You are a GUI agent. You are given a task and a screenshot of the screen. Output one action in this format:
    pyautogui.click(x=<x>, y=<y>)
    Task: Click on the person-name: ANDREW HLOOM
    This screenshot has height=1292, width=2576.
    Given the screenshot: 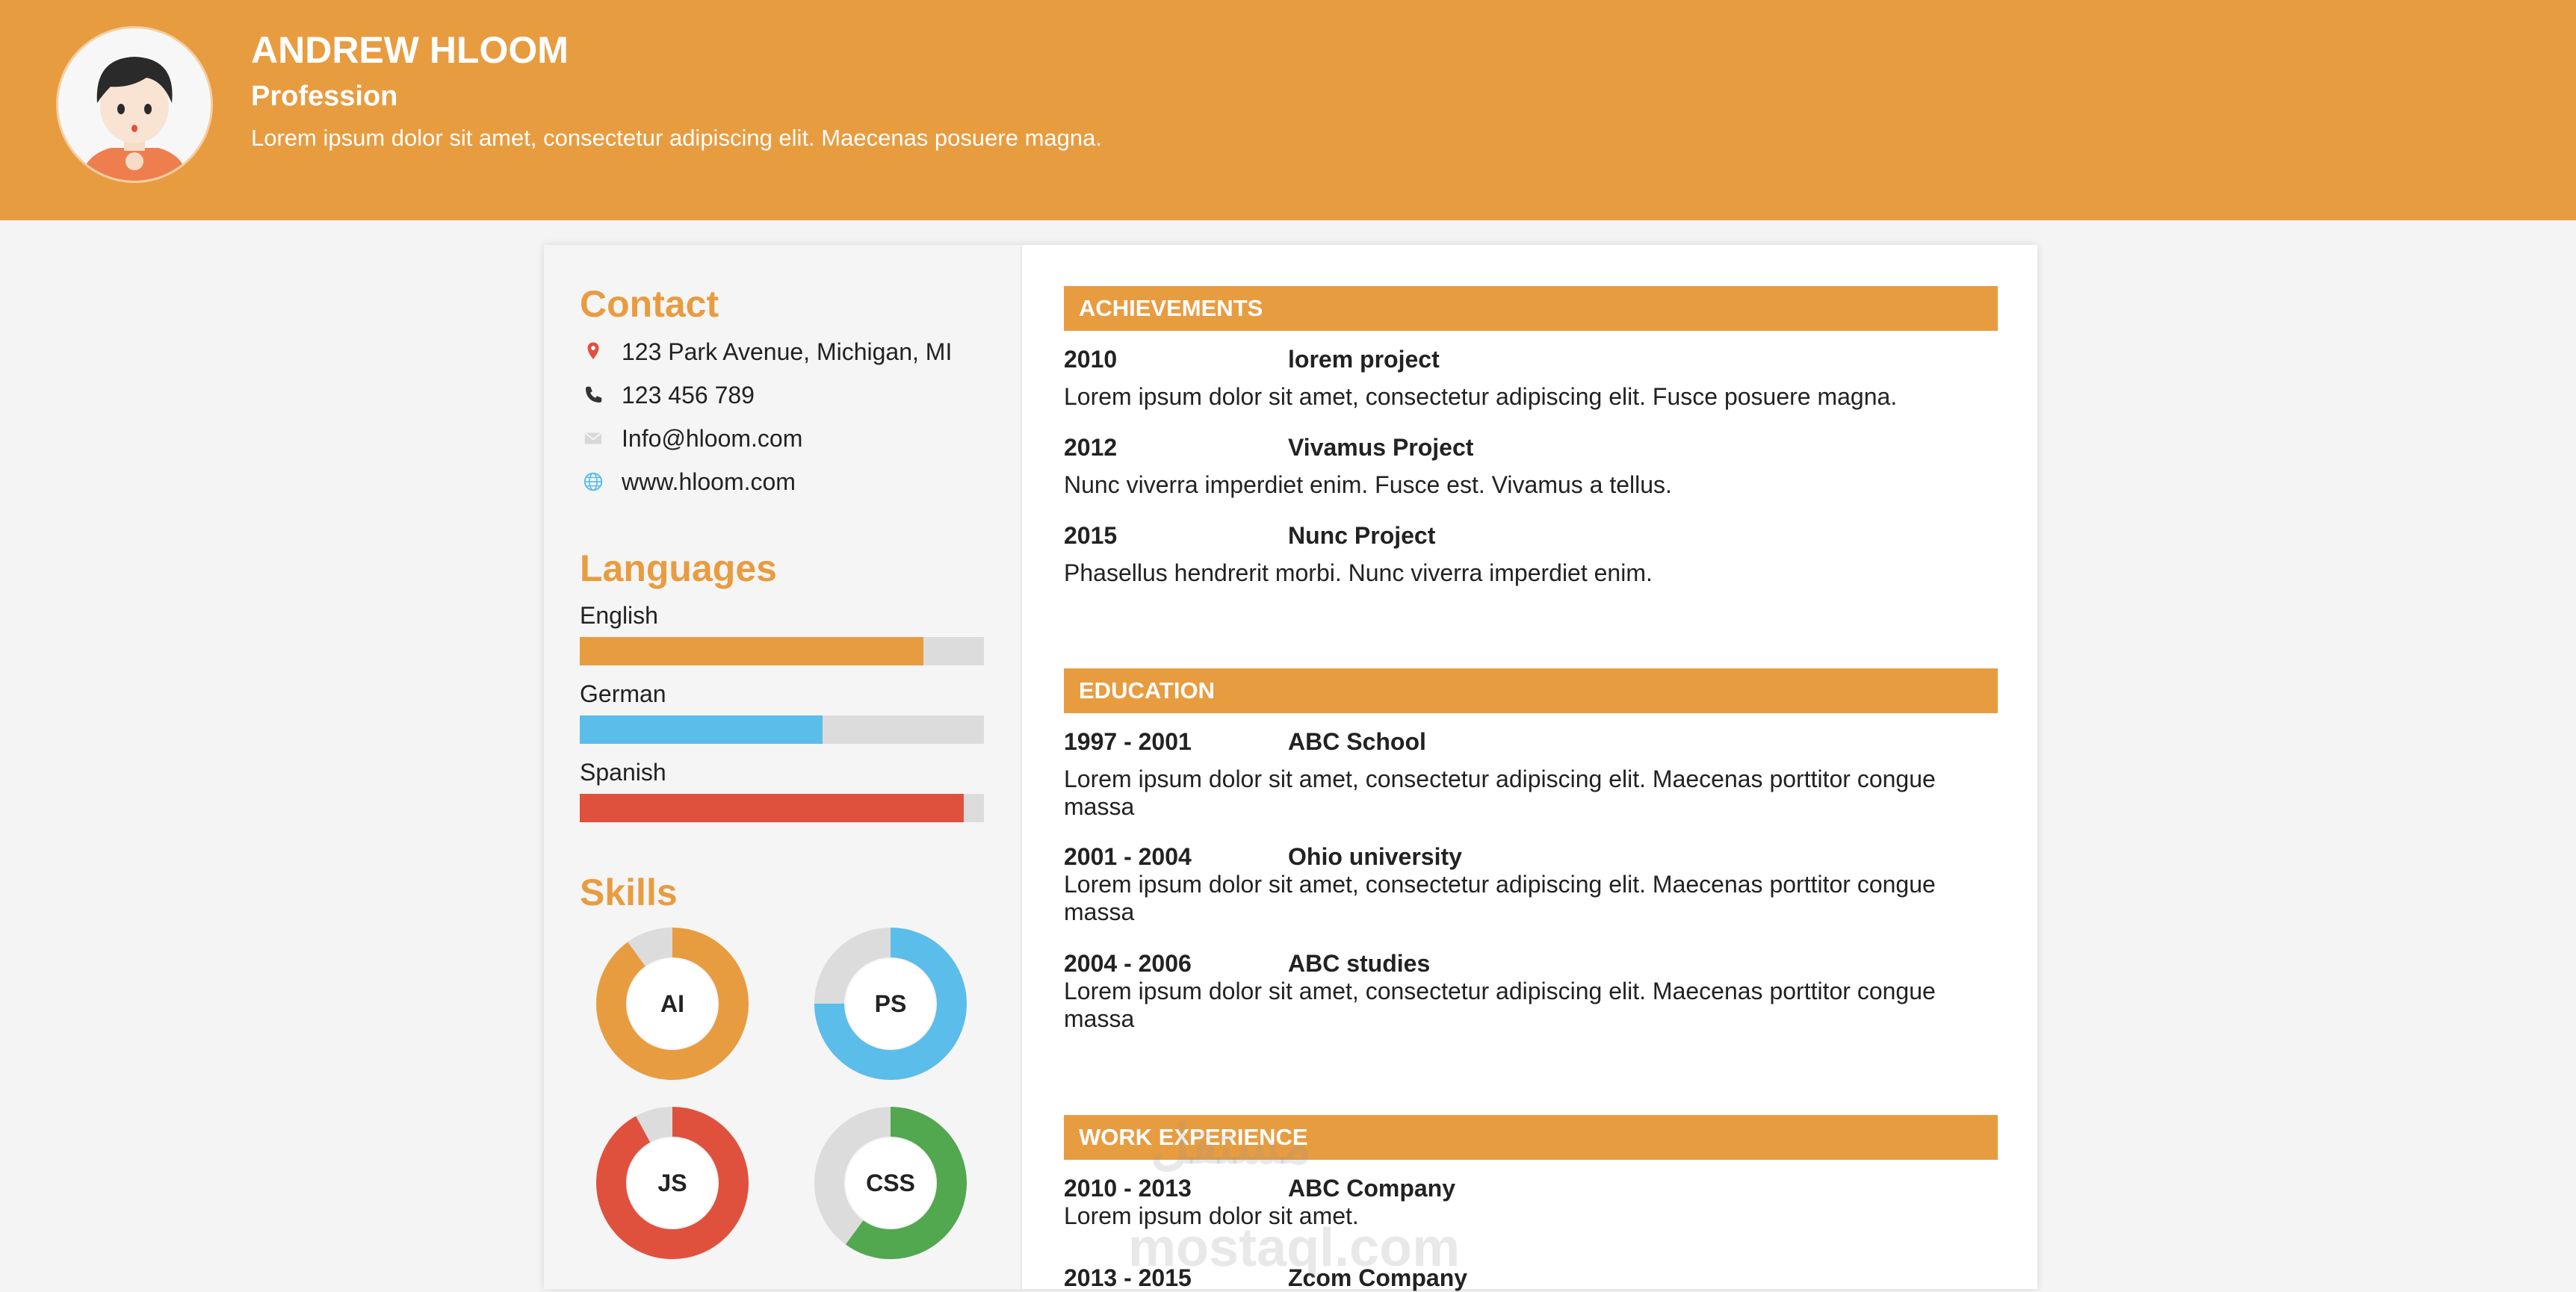 What is the action you would take?
    pyautogui.click(x=410, y=50)
    